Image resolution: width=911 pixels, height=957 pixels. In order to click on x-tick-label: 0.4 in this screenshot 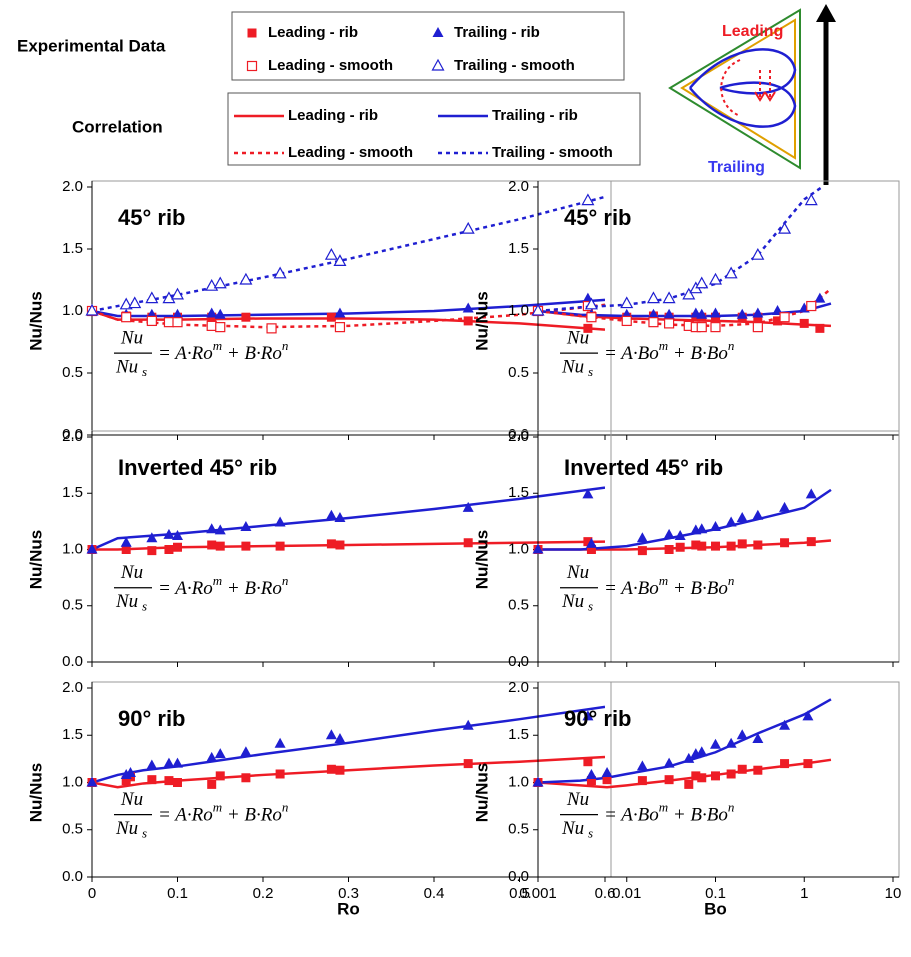, I will do `click(434, 893)`.